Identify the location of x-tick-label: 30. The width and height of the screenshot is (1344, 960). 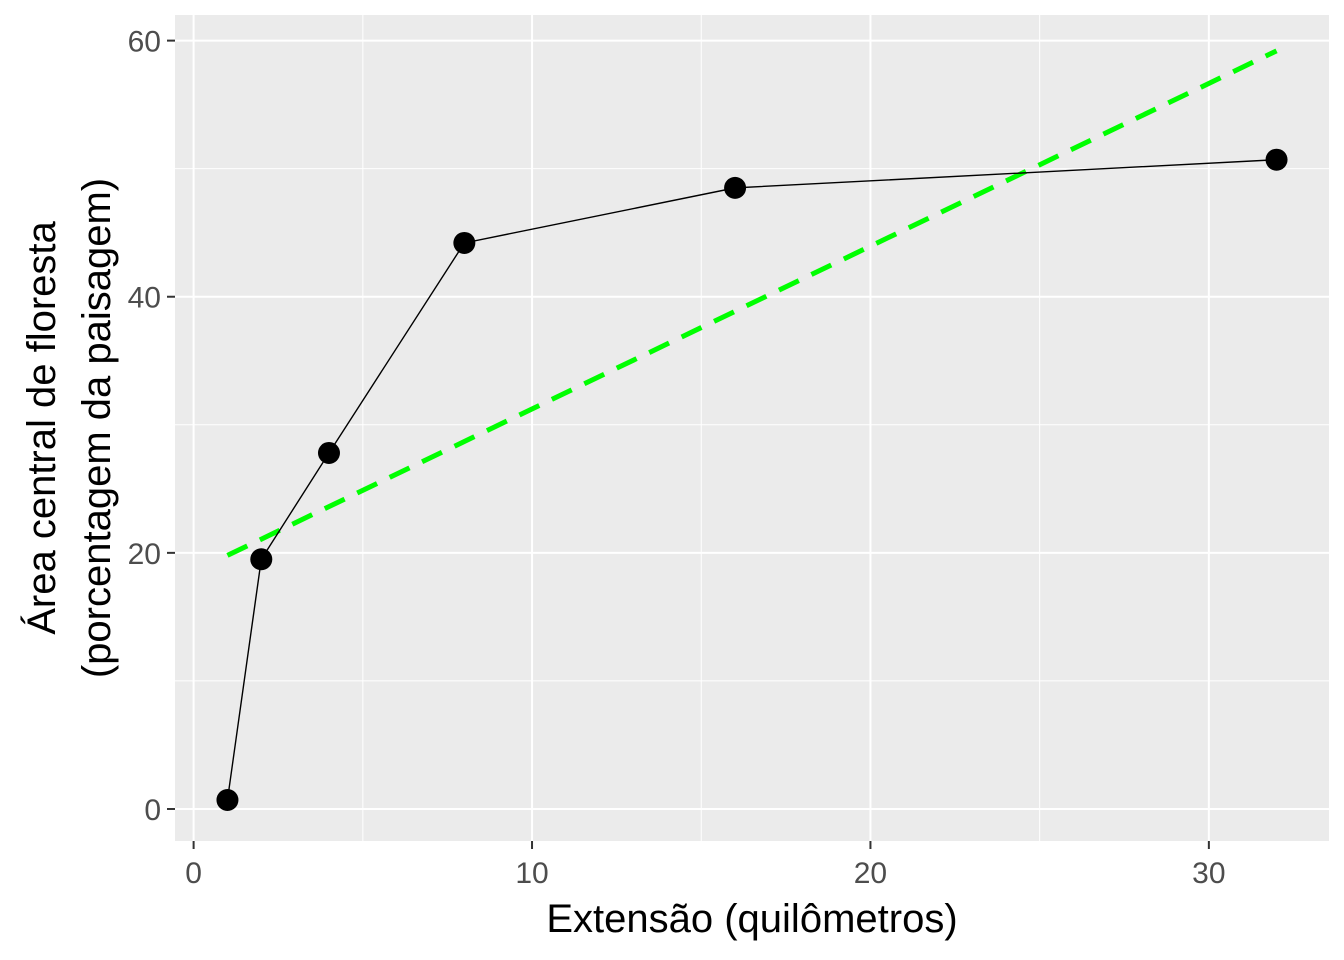
(1208, 873).